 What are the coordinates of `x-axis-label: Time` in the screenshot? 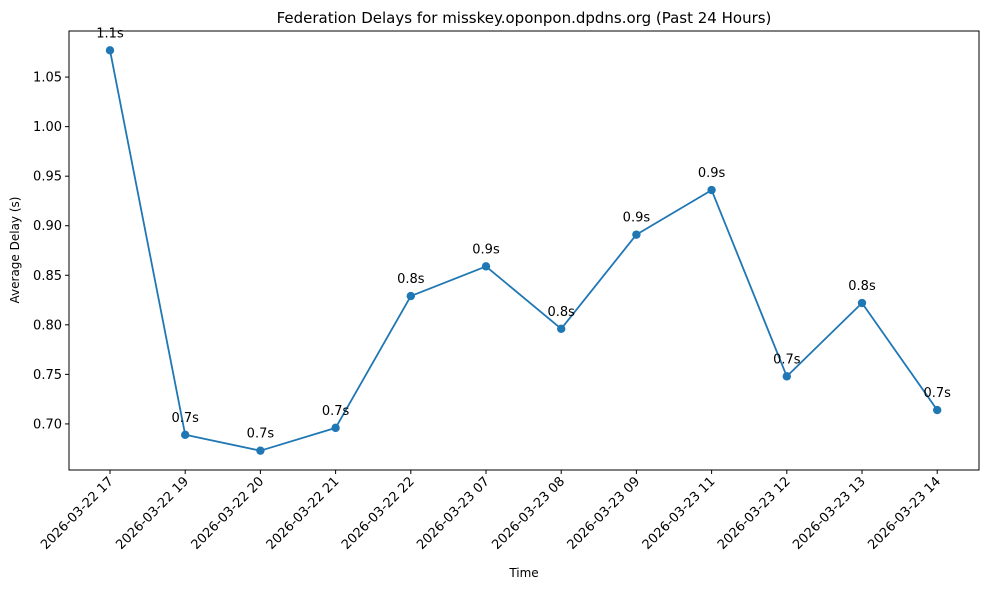 It's located at (523, 573).